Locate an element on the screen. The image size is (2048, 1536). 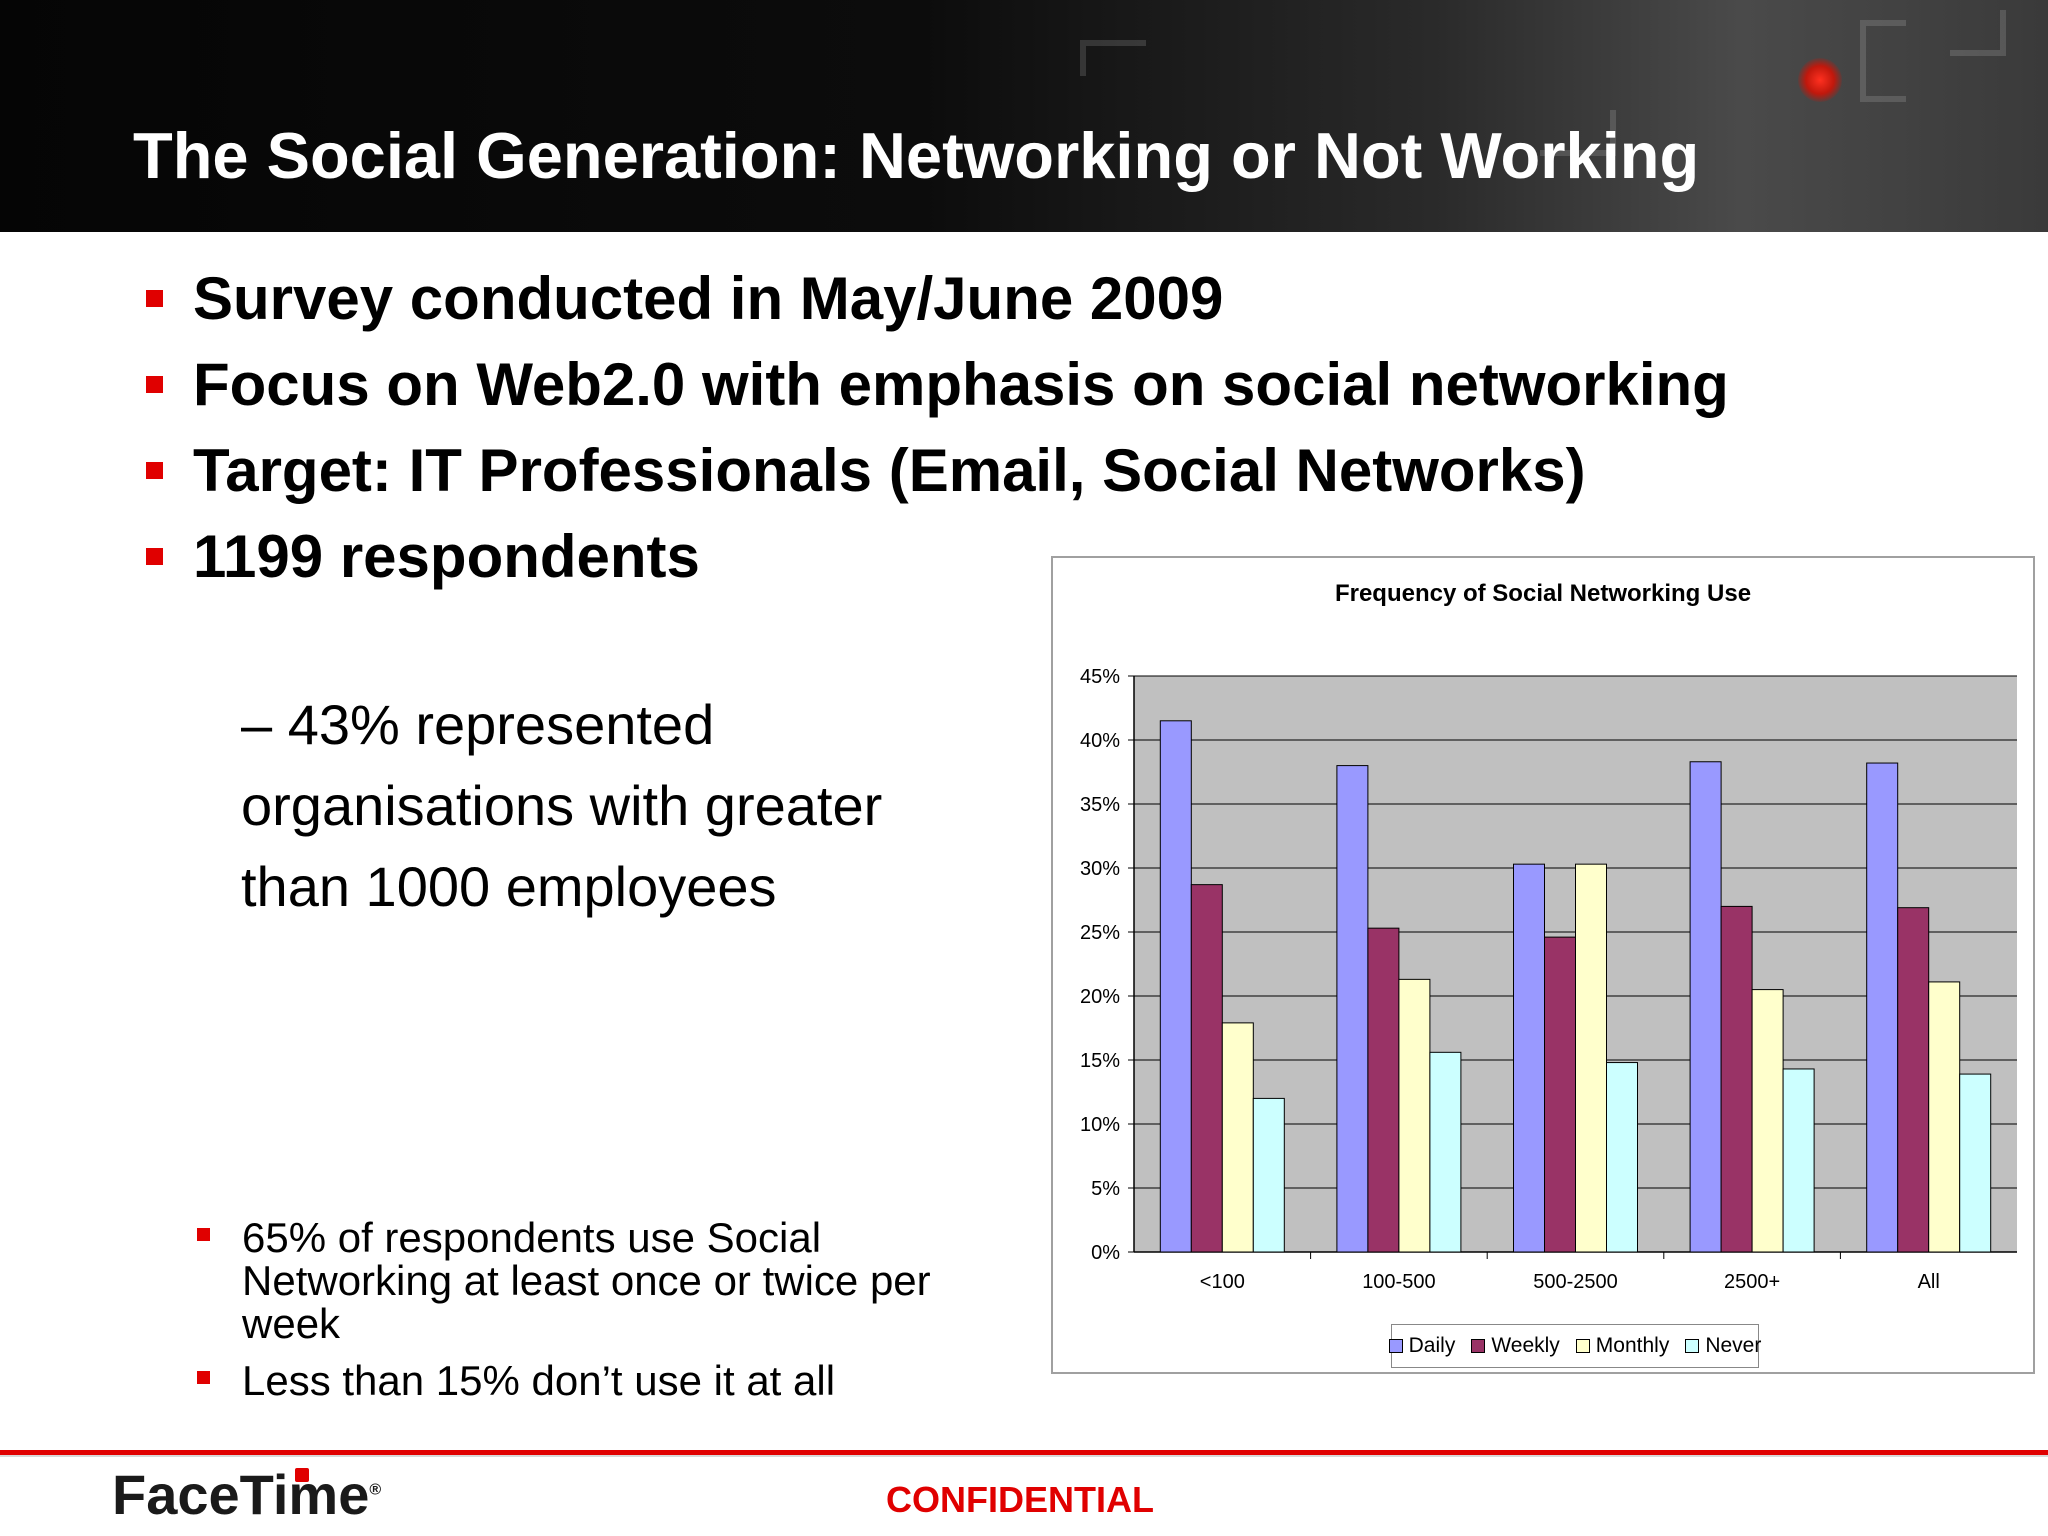
confidential-label: CONFIDENTIAL is located at coordinates (1020, 1499).